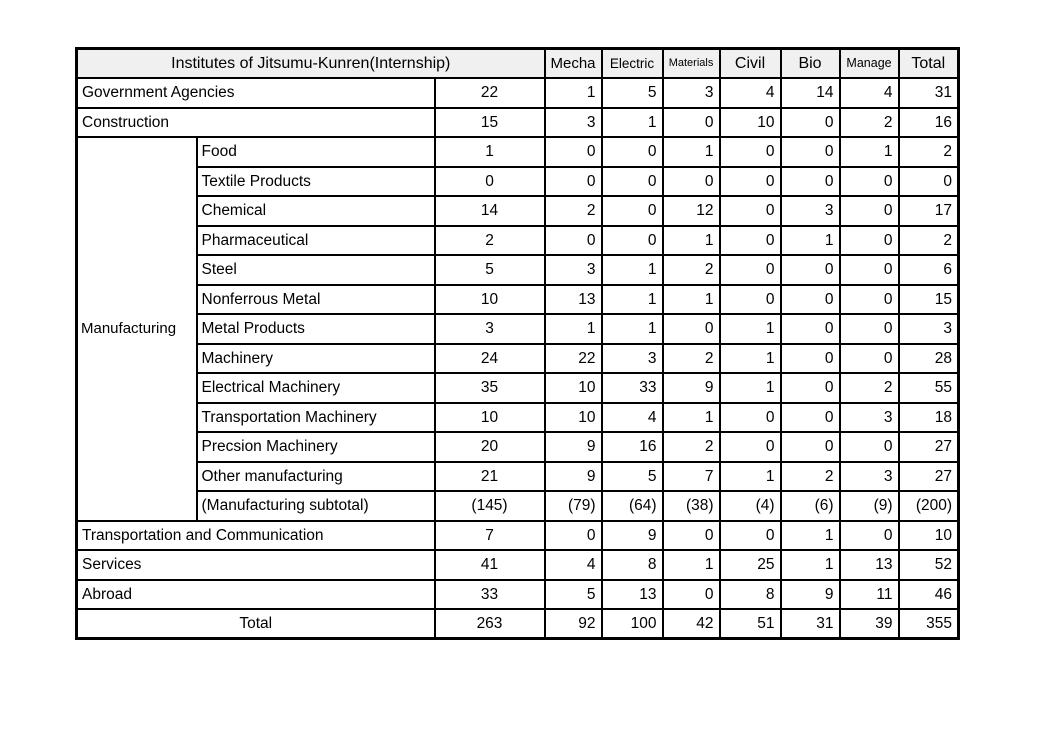  I want to click on row-count: 21, so click(489, 476).